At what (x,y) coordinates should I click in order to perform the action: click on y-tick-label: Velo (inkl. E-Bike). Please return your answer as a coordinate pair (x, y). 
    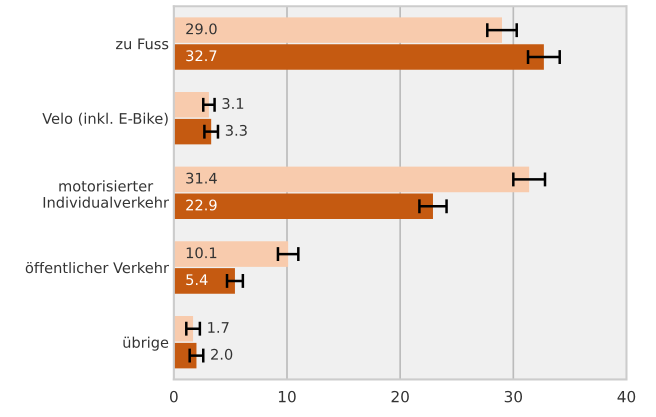
    Looking at the image, I should click on (105, 119).